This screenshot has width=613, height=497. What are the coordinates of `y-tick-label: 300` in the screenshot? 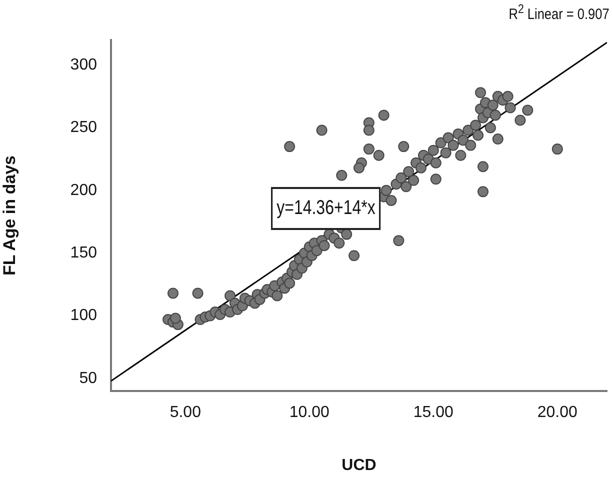 It's located at (84, 65).